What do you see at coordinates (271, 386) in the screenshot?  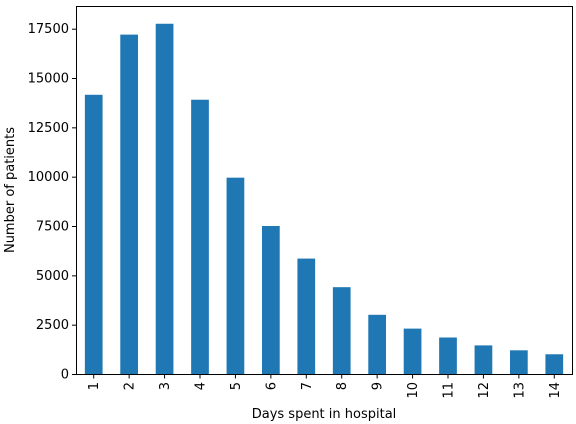 I see `x-tick-label: 6` at bounding box center [271, 386].